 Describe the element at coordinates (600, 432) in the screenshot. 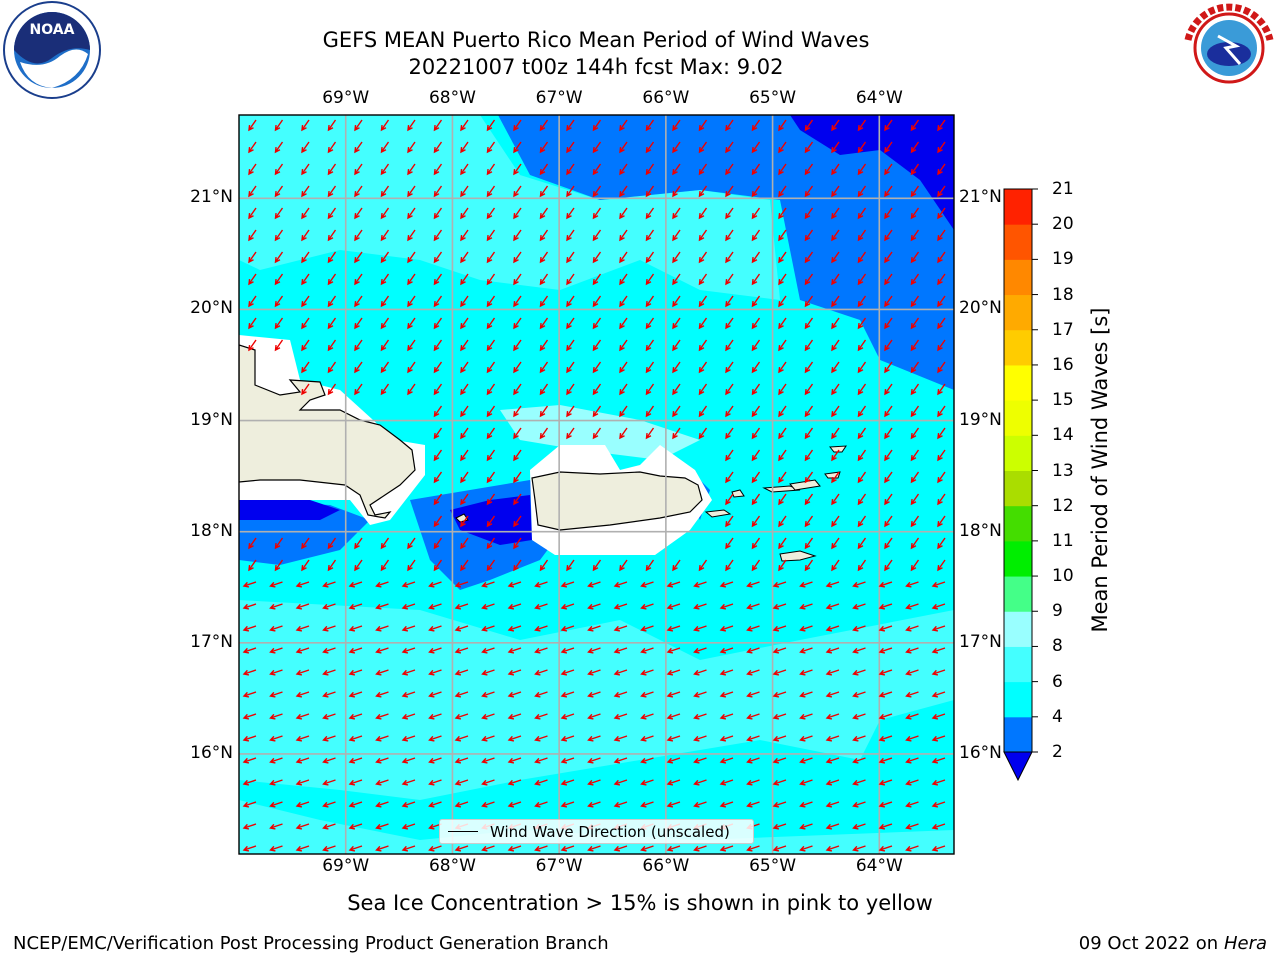

I see `field-patch-9s` at that location.